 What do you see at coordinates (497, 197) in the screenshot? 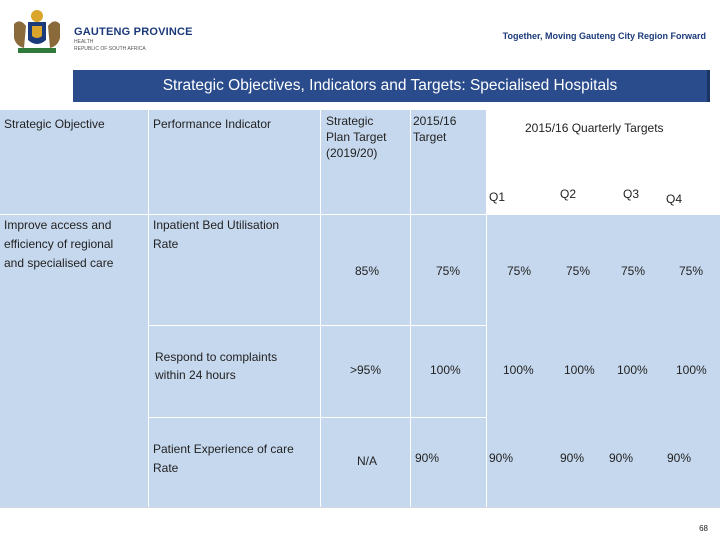
I see `header-q1: Q1` at bounding box center [497, 197].